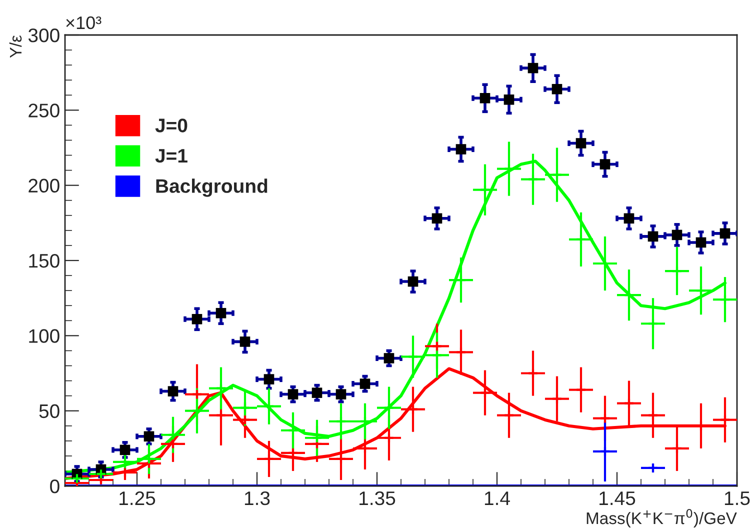 This screenshot has height=532, width=751. What do you see at coordinates (49, 411) in the screenshot?
I see `y-tick-label: 50` at bounding box center [49, 411].